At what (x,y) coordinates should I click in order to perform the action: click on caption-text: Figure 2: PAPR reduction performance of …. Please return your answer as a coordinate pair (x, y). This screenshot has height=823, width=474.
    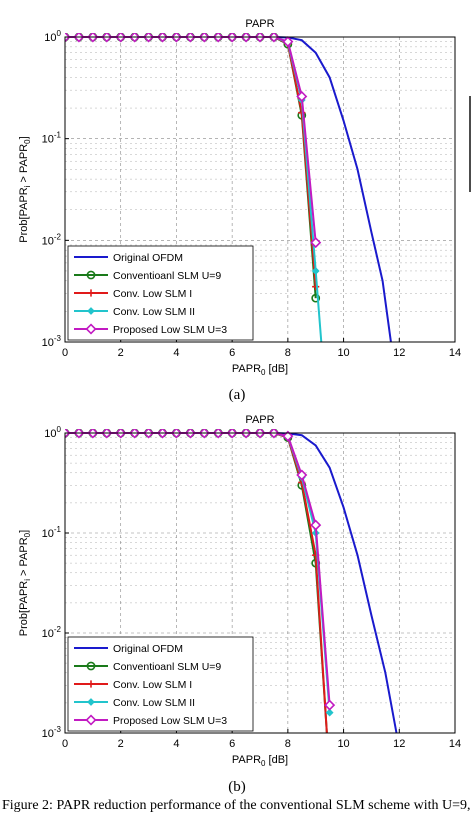
    Looking at the image, I should click on (238, 805).